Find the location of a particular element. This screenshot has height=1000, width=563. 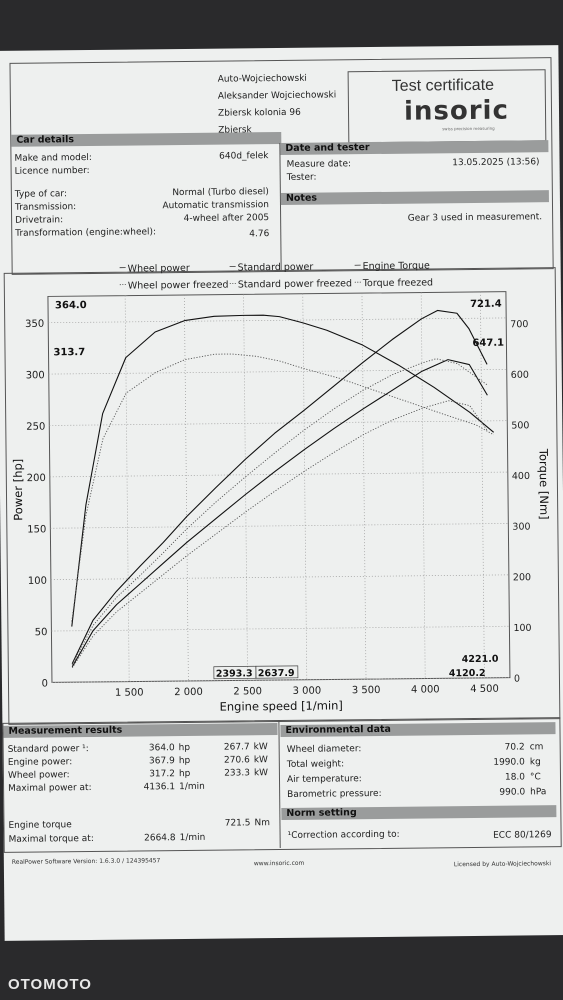

y-tick-label: 50 is located at coordinates (41, 632).